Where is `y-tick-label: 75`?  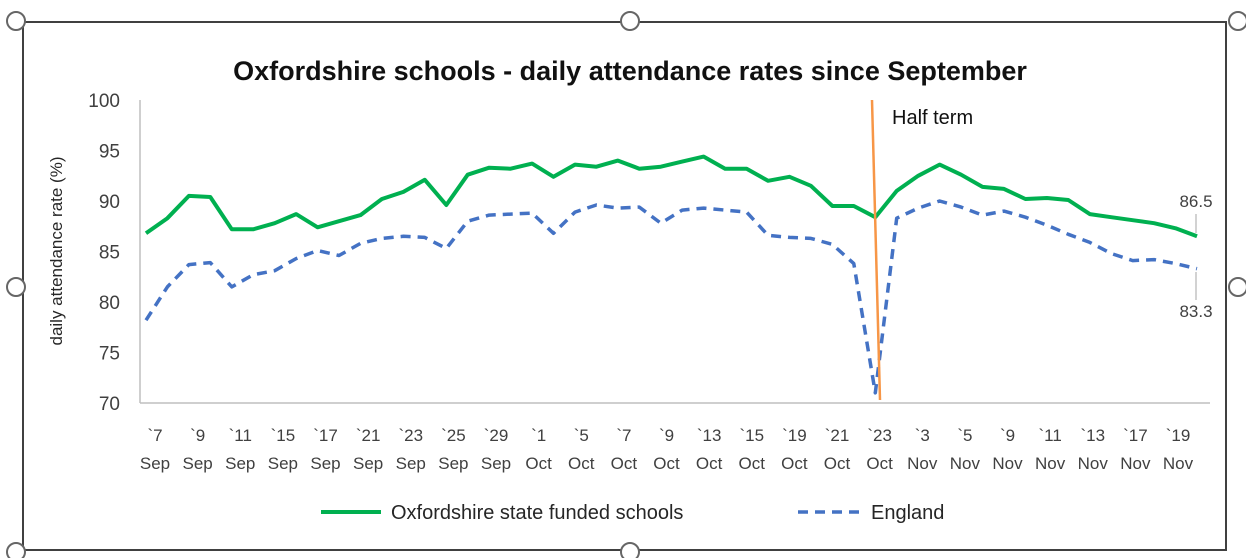
y-tick-label: 75 is located at coordinates (109, 354).